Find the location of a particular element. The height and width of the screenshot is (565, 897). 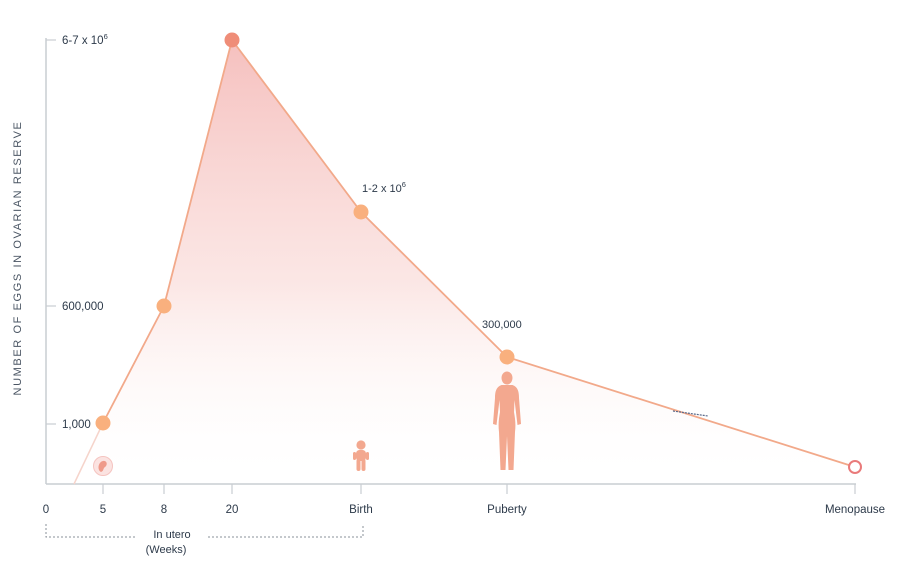

baby-icon is located at coordinates (361, 455).